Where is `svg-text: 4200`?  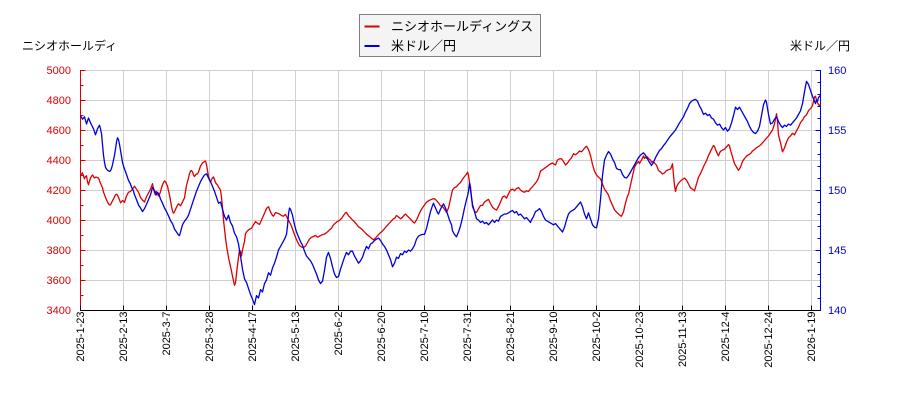
svg-text: 4200 is located at coordinates (59, 191).